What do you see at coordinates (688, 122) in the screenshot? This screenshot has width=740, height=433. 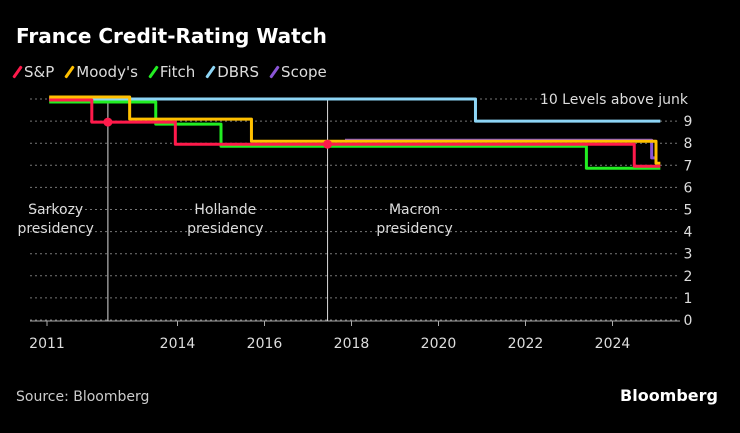 I see `y-tick-label: 9` at bounding box center [688, 122].